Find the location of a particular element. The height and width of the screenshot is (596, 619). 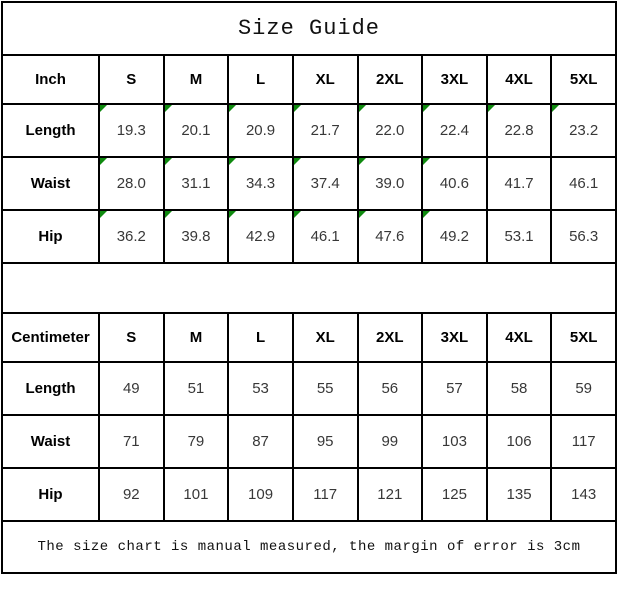

size-value: 59 is located at coordinates (584, 388).